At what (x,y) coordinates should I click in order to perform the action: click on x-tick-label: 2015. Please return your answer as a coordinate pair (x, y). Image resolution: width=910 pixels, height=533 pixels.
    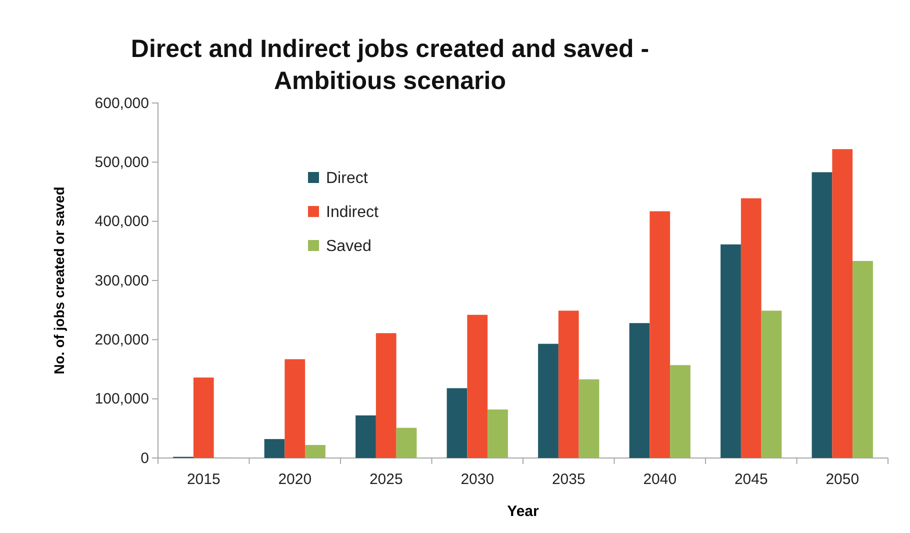
    Looking at the image, I should click on (203, 479).